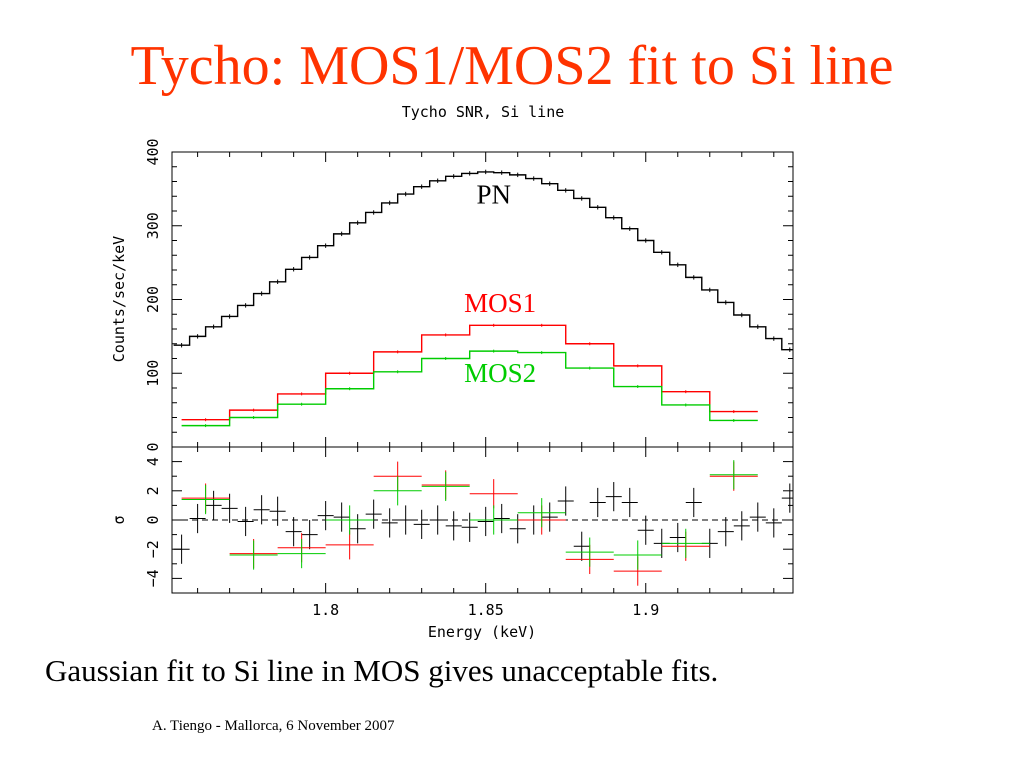  What do you see at coordinates (500, 303) in the screenshot?
I see `annotation-mos1: MOS1` at bounding box center [500, 303].